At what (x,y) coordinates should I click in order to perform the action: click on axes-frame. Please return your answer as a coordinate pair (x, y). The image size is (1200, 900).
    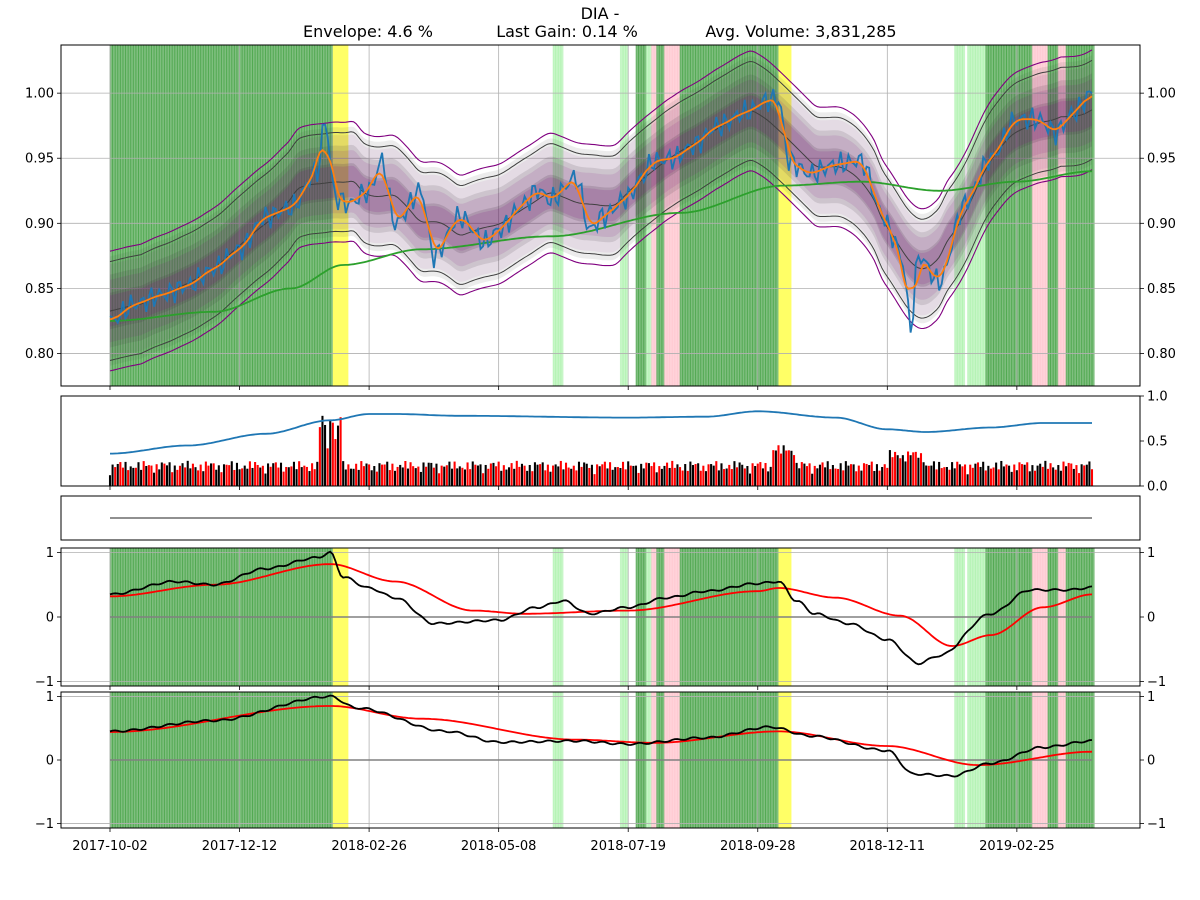
    Looking at the image, I should click on (600, 518).